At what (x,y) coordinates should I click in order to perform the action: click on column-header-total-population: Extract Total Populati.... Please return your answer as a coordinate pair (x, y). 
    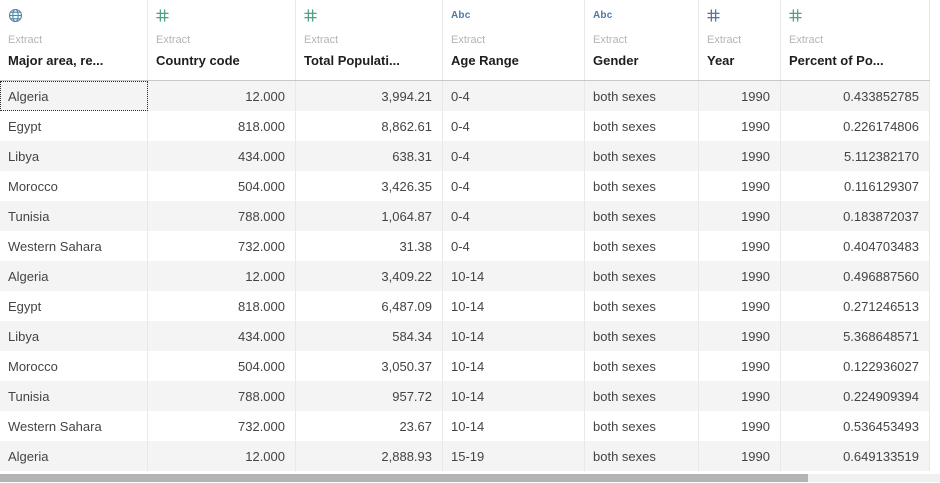
    Looking at the image, I should click on (369, 40).